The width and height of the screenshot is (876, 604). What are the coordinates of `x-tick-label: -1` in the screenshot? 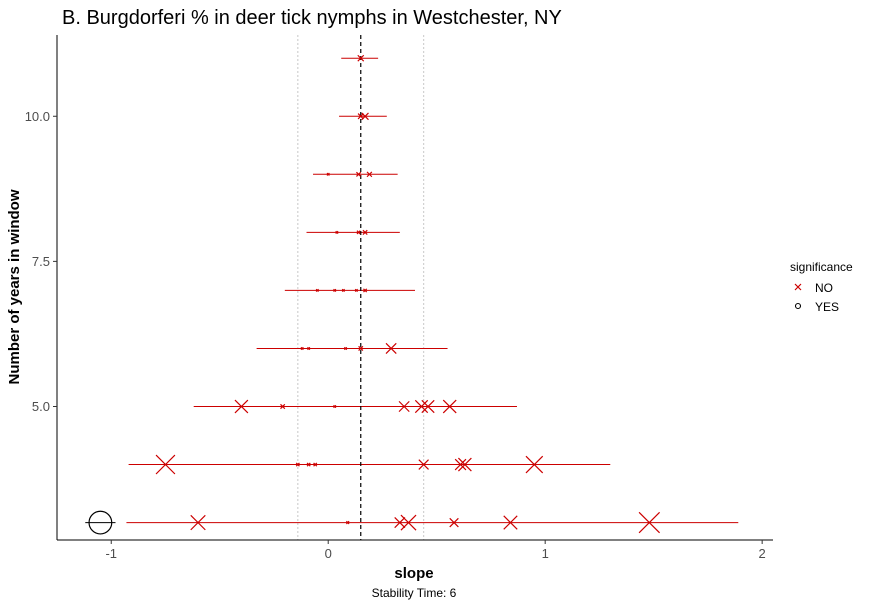 It's located at (111, 553).